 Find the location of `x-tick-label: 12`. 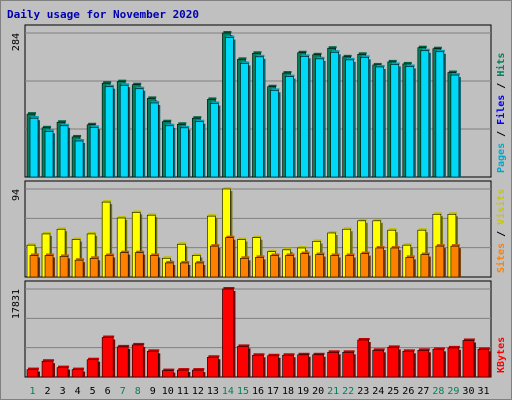

x-tick-label: 12 is located at coordinates (198, 391).